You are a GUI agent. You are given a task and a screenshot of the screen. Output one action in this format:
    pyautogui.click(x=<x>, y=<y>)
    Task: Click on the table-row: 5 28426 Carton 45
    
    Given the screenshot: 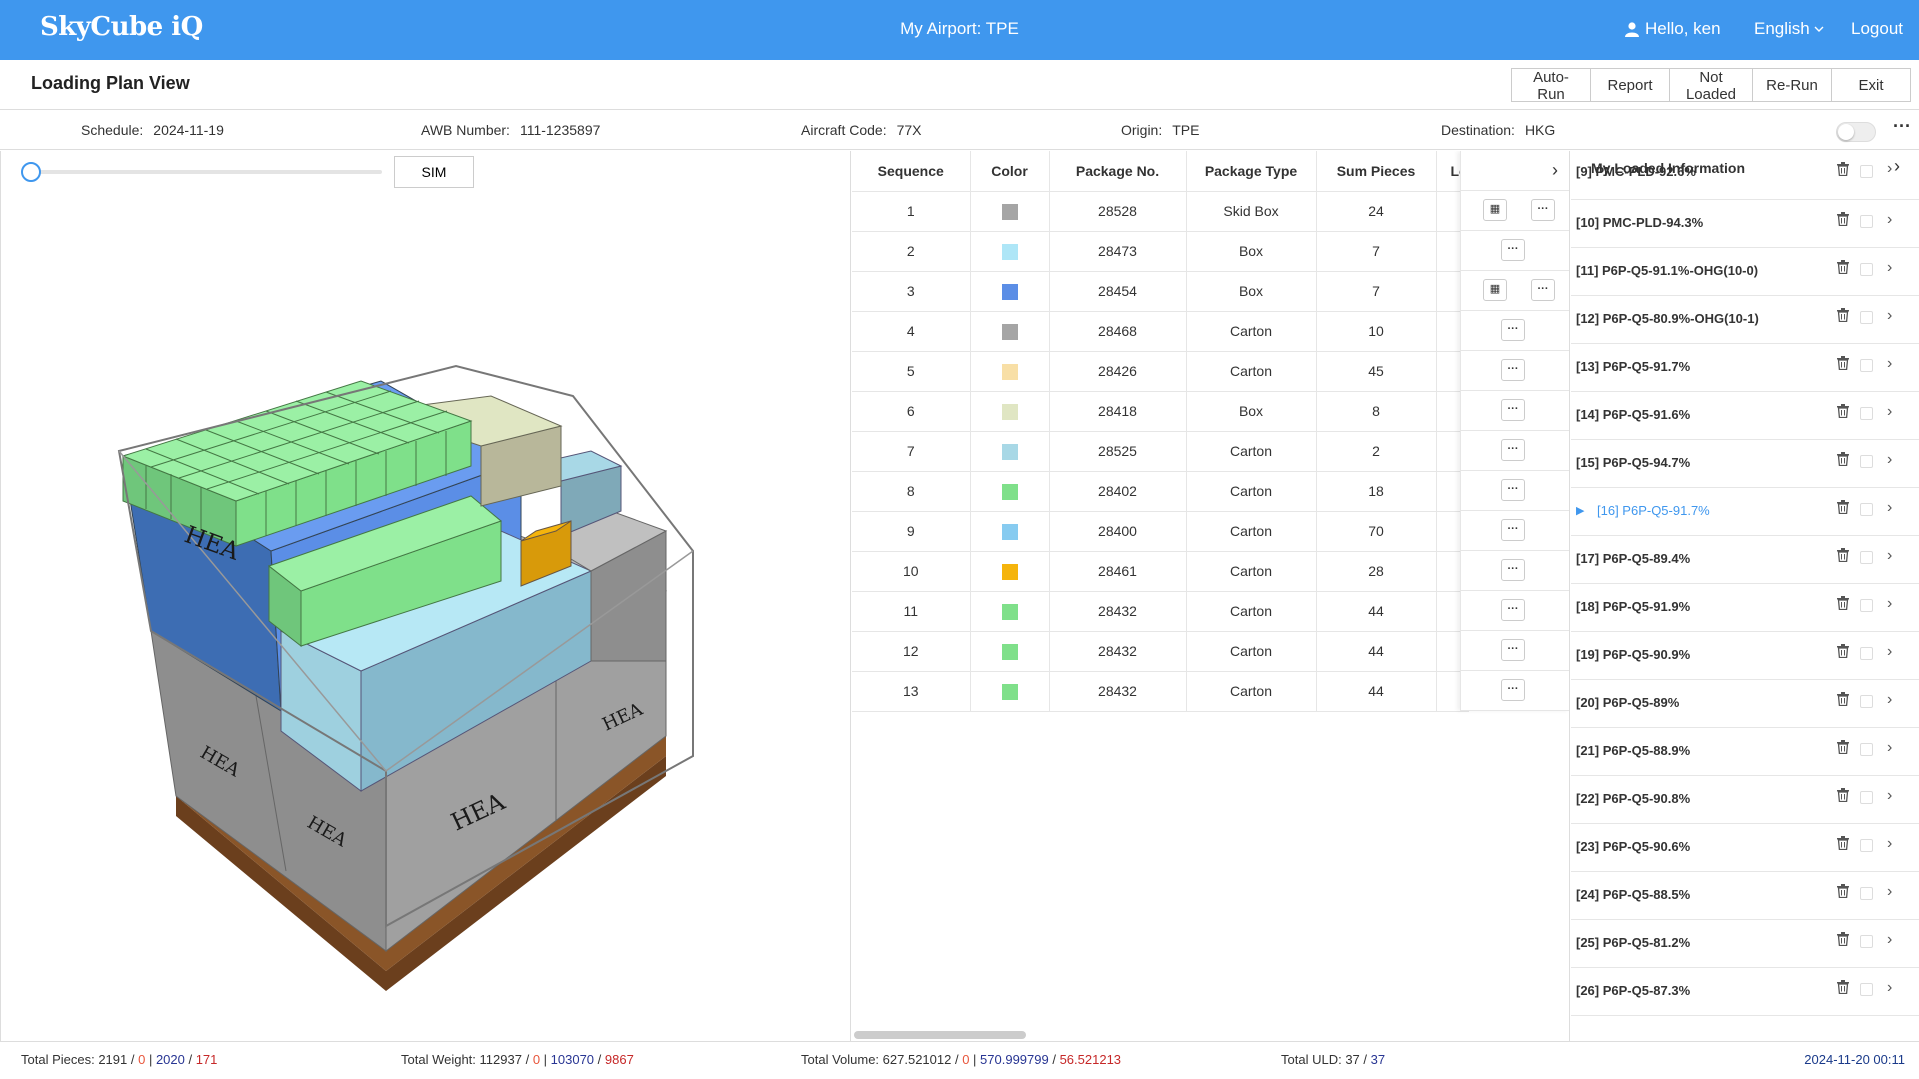 What is the action you would take?
    pyautogui.click(x=1160, y=371)
    